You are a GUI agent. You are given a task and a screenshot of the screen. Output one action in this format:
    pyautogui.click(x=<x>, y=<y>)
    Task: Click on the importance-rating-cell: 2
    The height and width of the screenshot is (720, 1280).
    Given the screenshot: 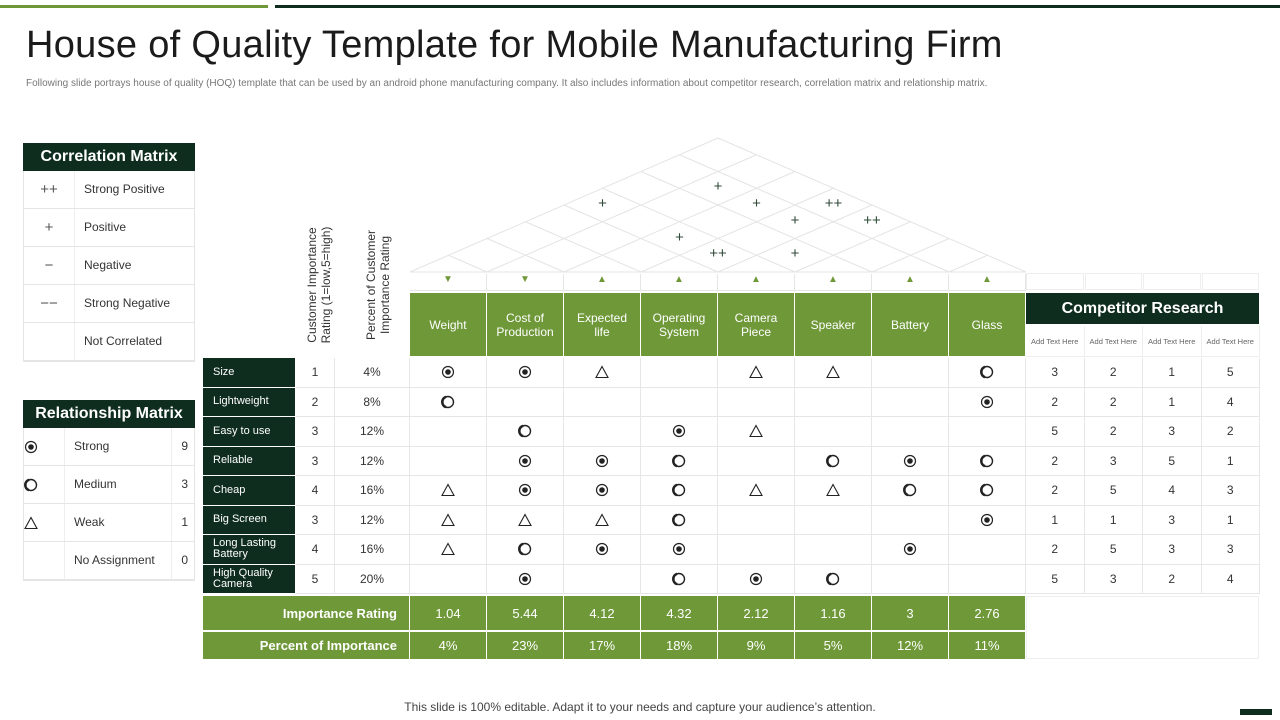 What is the action you would take?
    pyautogui.click(x=315, y=402)
    